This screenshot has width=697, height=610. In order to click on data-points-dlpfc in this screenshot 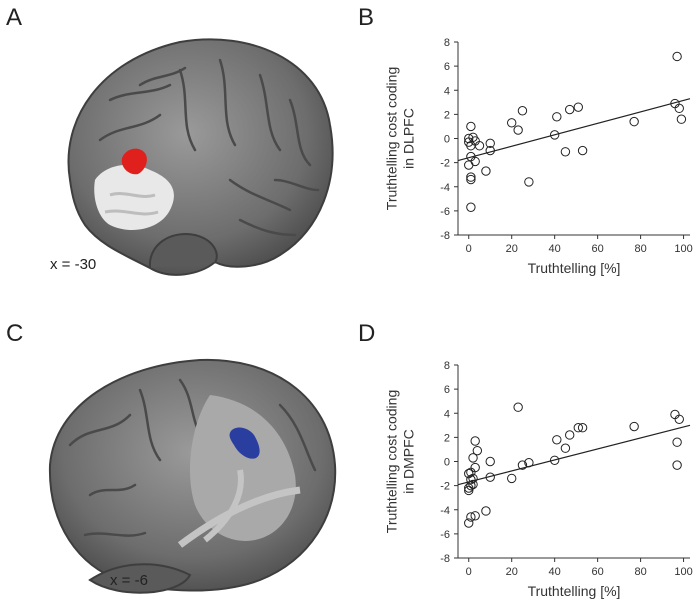, I will do `click(575, 131)`.